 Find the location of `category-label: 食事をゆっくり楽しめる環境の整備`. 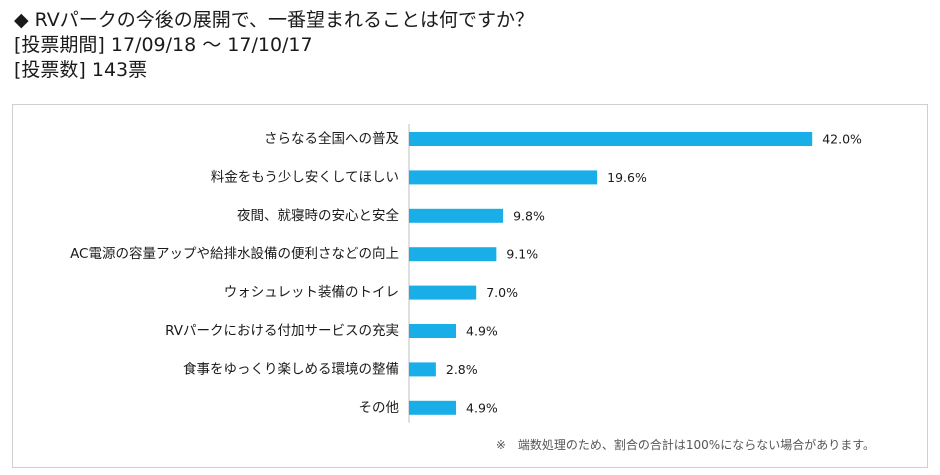

category-label: 食事をゆっくり楽しめる環境の整備 is located at coordinates (291, 368).